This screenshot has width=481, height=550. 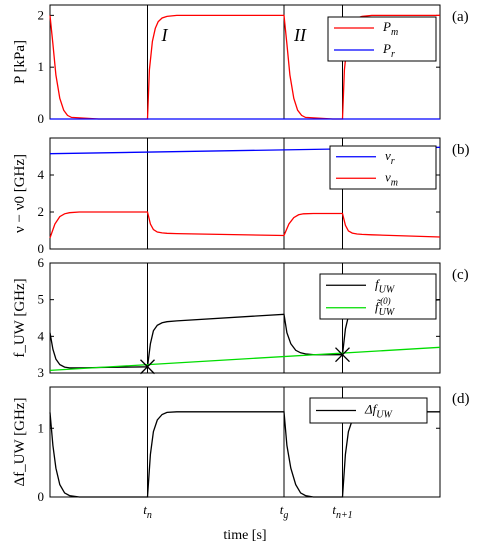 I want to click on x-tick-label: tg, so click(x=284, y=511).